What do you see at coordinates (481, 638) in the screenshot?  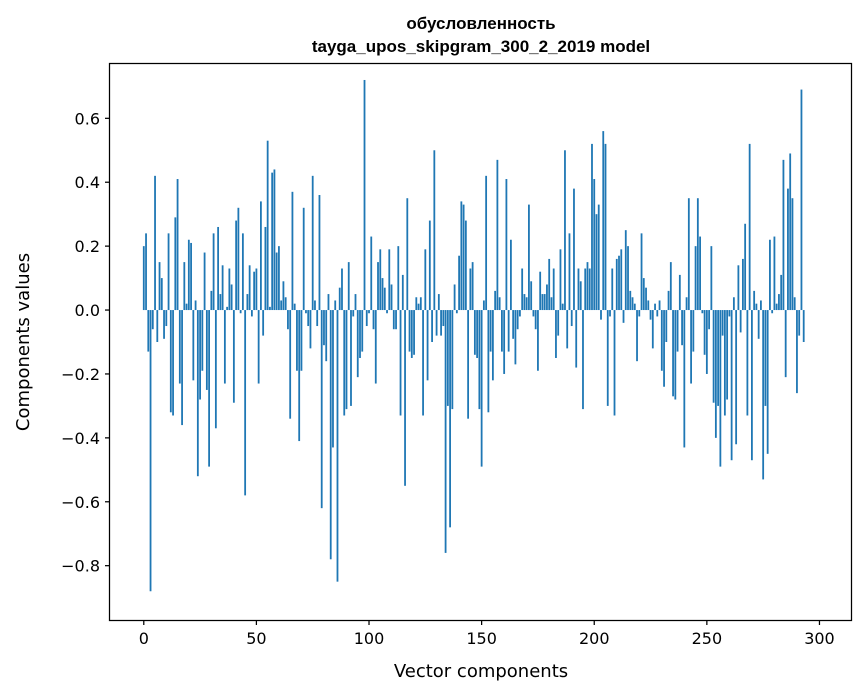 I see `x-tick-label: 150` at bounding box center [481, 638].